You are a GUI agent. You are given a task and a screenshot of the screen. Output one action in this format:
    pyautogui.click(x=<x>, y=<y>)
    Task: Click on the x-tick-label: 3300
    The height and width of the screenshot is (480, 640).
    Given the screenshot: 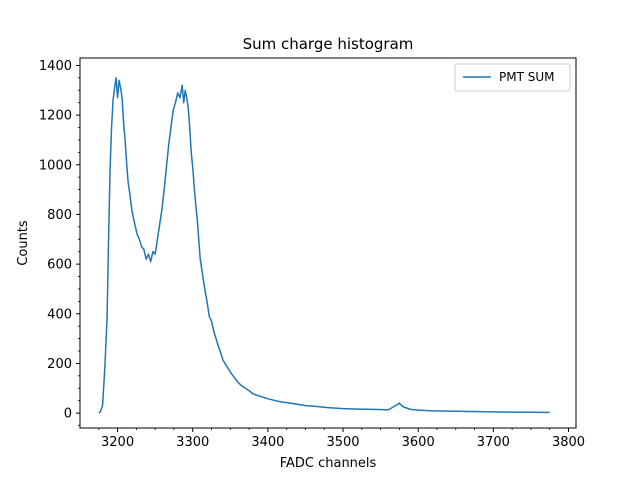 What is the action you would take?
    pyautogui.click(x=192, y=442)
    